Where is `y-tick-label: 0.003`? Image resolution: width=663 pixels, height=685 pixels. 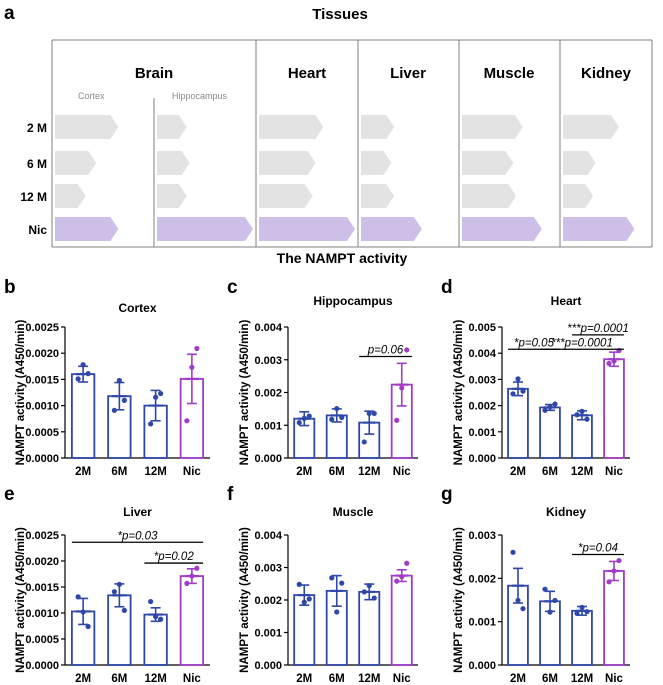
y-tick-label: 0.003 is located at coordinates (482, 380).